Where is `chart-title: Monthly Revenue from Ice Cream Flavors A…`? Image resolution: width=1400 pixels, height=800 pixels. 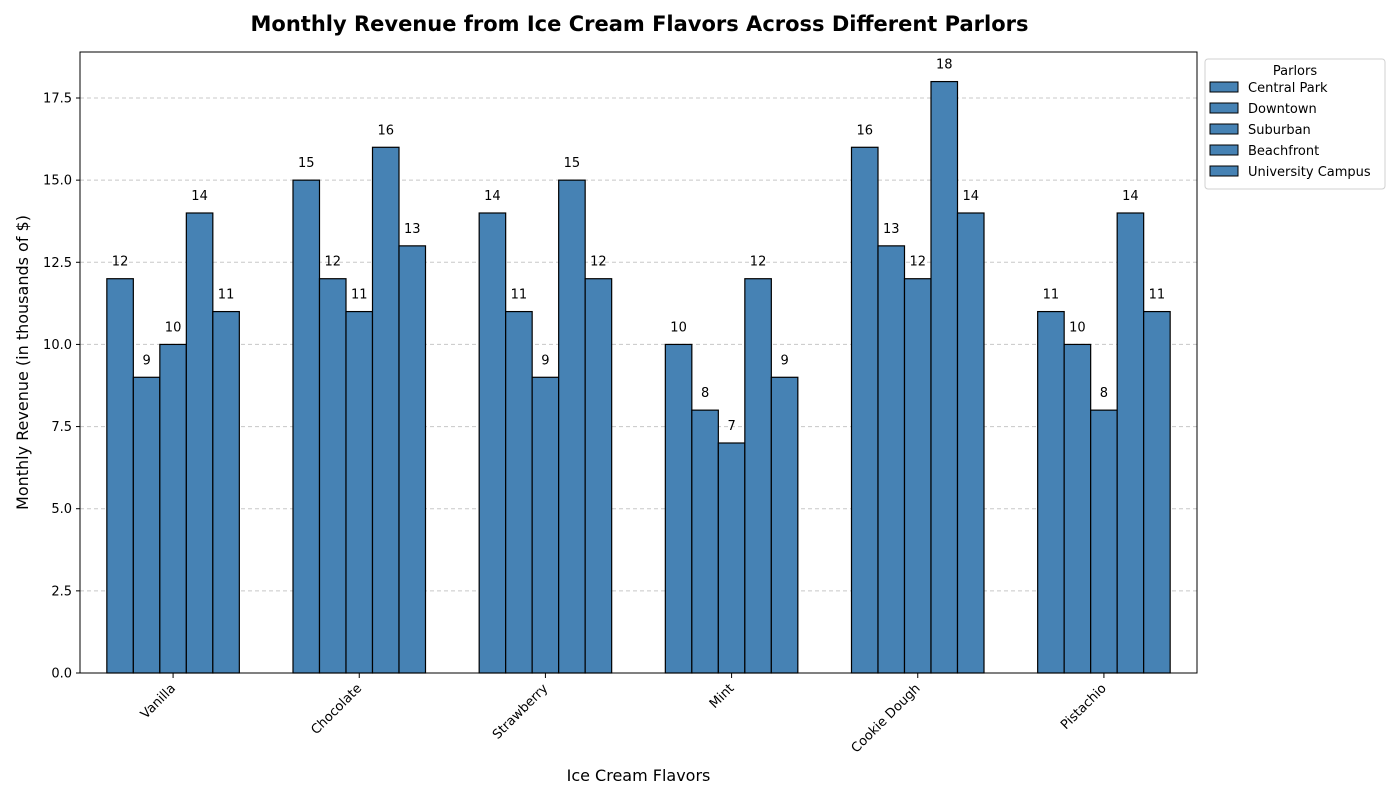 chart-title: Monthly Revenue from Ice Cream Flavors A… is located at coordinates (640, 24).